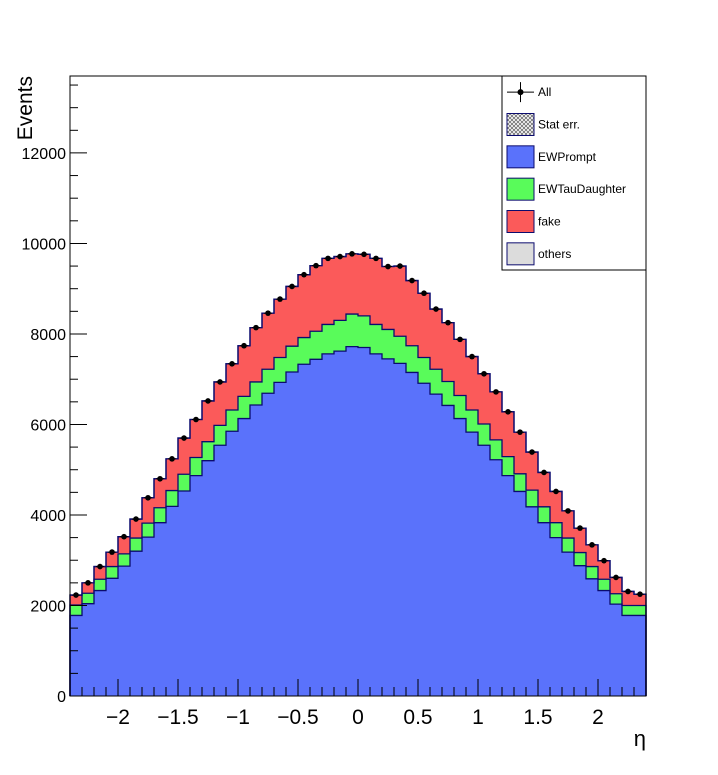  I want to click on y-axis-label: Events, so click(25, 108).